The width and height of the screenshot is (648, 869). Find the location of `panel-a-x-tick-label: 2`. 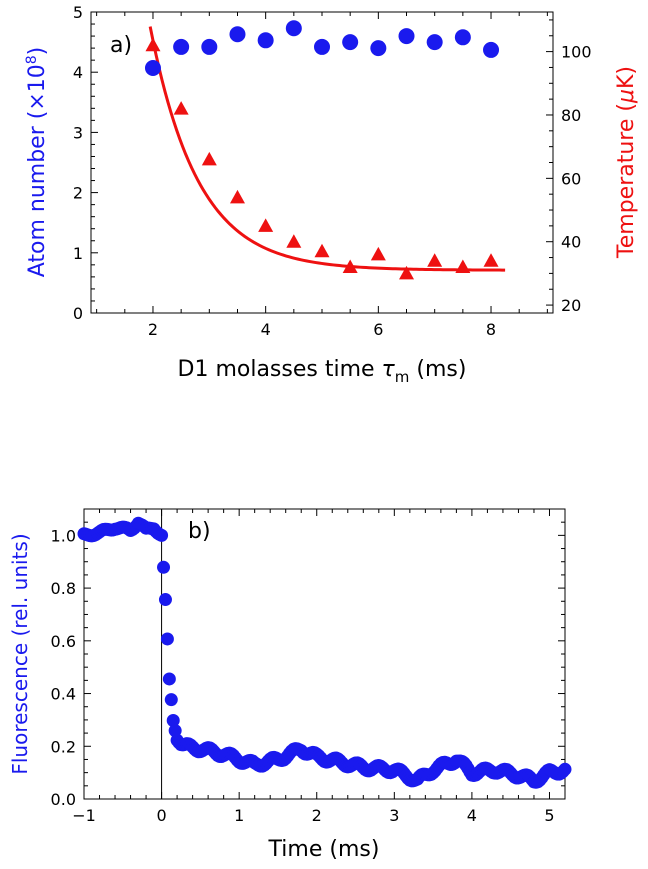

panel-a-x-tick-label: 2 is located at coordinates (153, 329).